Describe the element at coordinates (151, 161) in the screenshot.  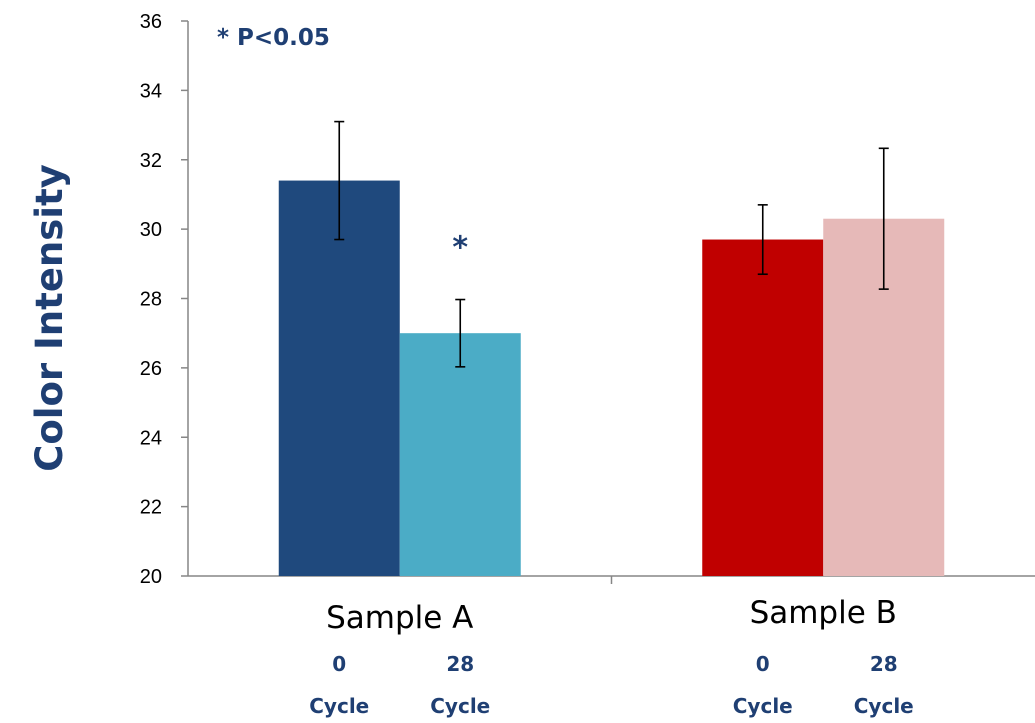
I see `y-tick-label: 32` at that location.